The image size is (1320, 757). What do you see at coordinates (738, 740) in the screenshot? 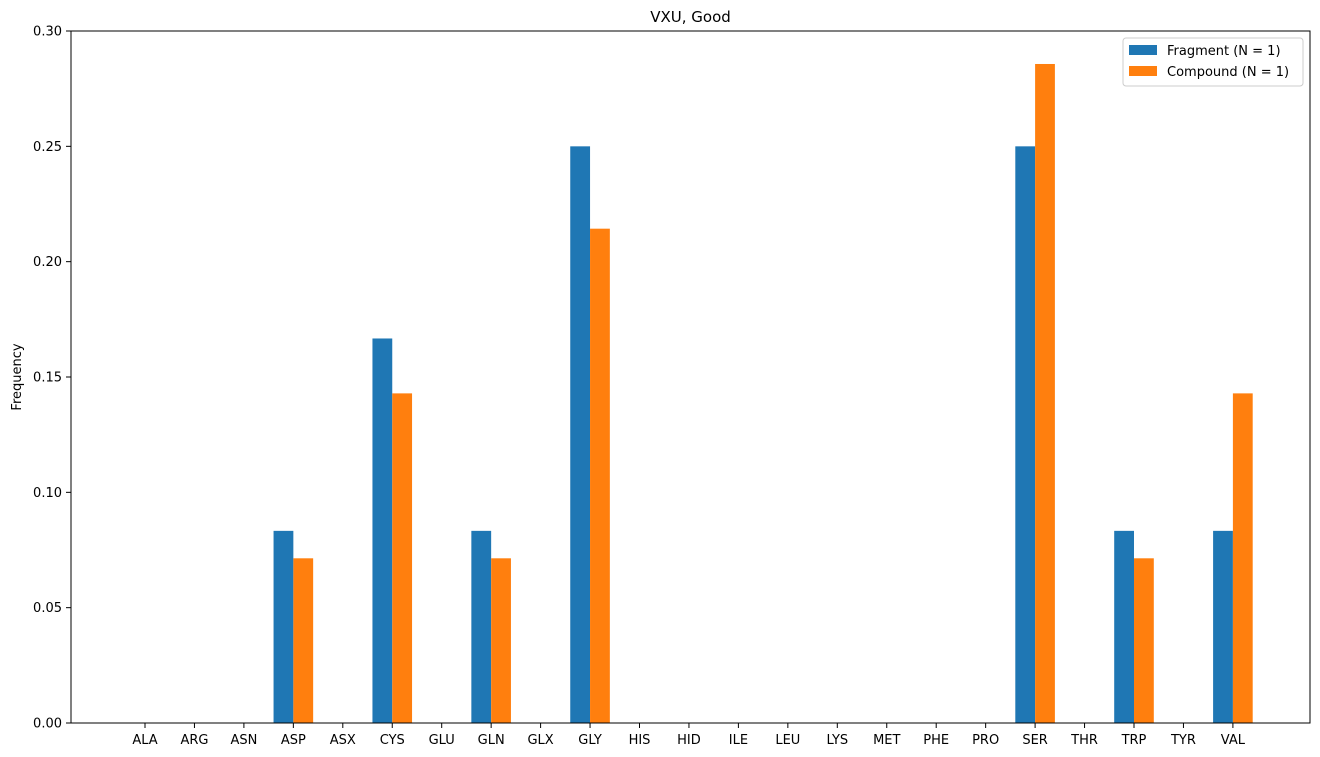
I see `x-tick-label: ILE` at bounding box center [738, 740].